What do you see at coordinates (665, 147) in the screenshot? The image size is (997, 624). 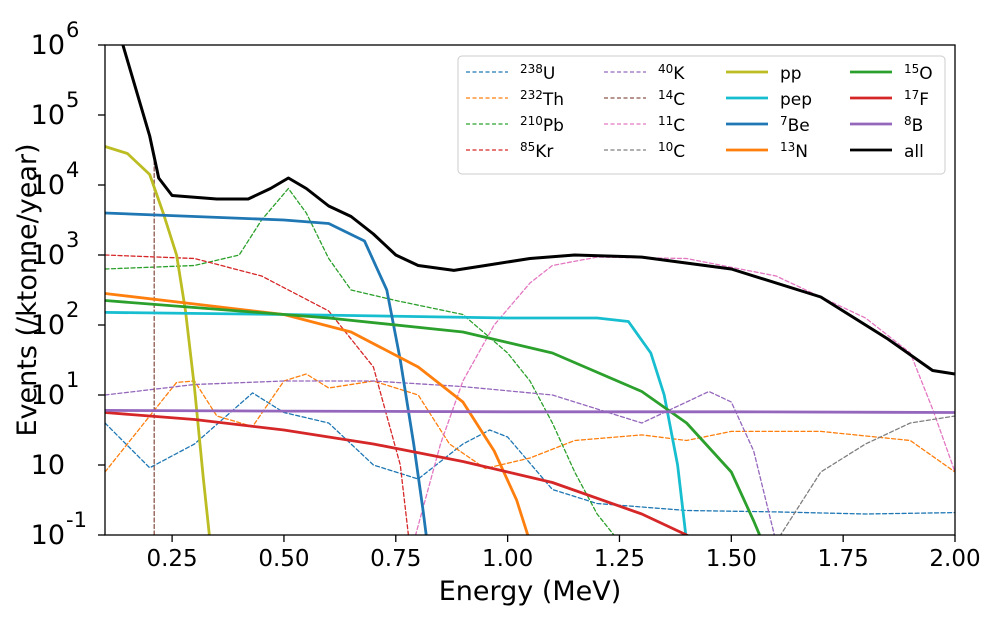 I see `legend-label-sup: 10` at bounding box center [665, 147].